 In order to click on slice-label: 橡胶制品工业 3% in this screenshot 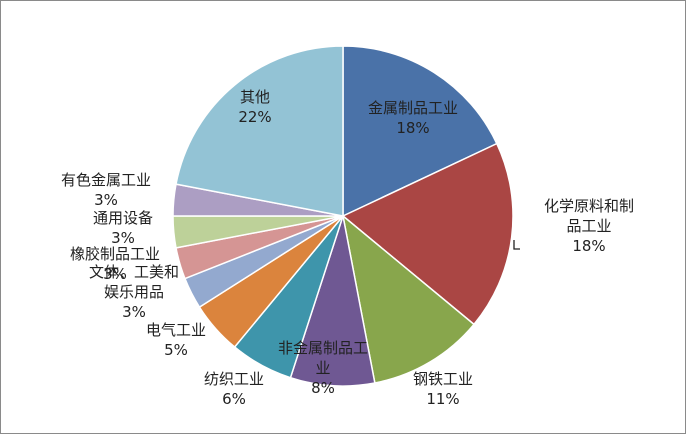, I will do `click(115, 264)`.